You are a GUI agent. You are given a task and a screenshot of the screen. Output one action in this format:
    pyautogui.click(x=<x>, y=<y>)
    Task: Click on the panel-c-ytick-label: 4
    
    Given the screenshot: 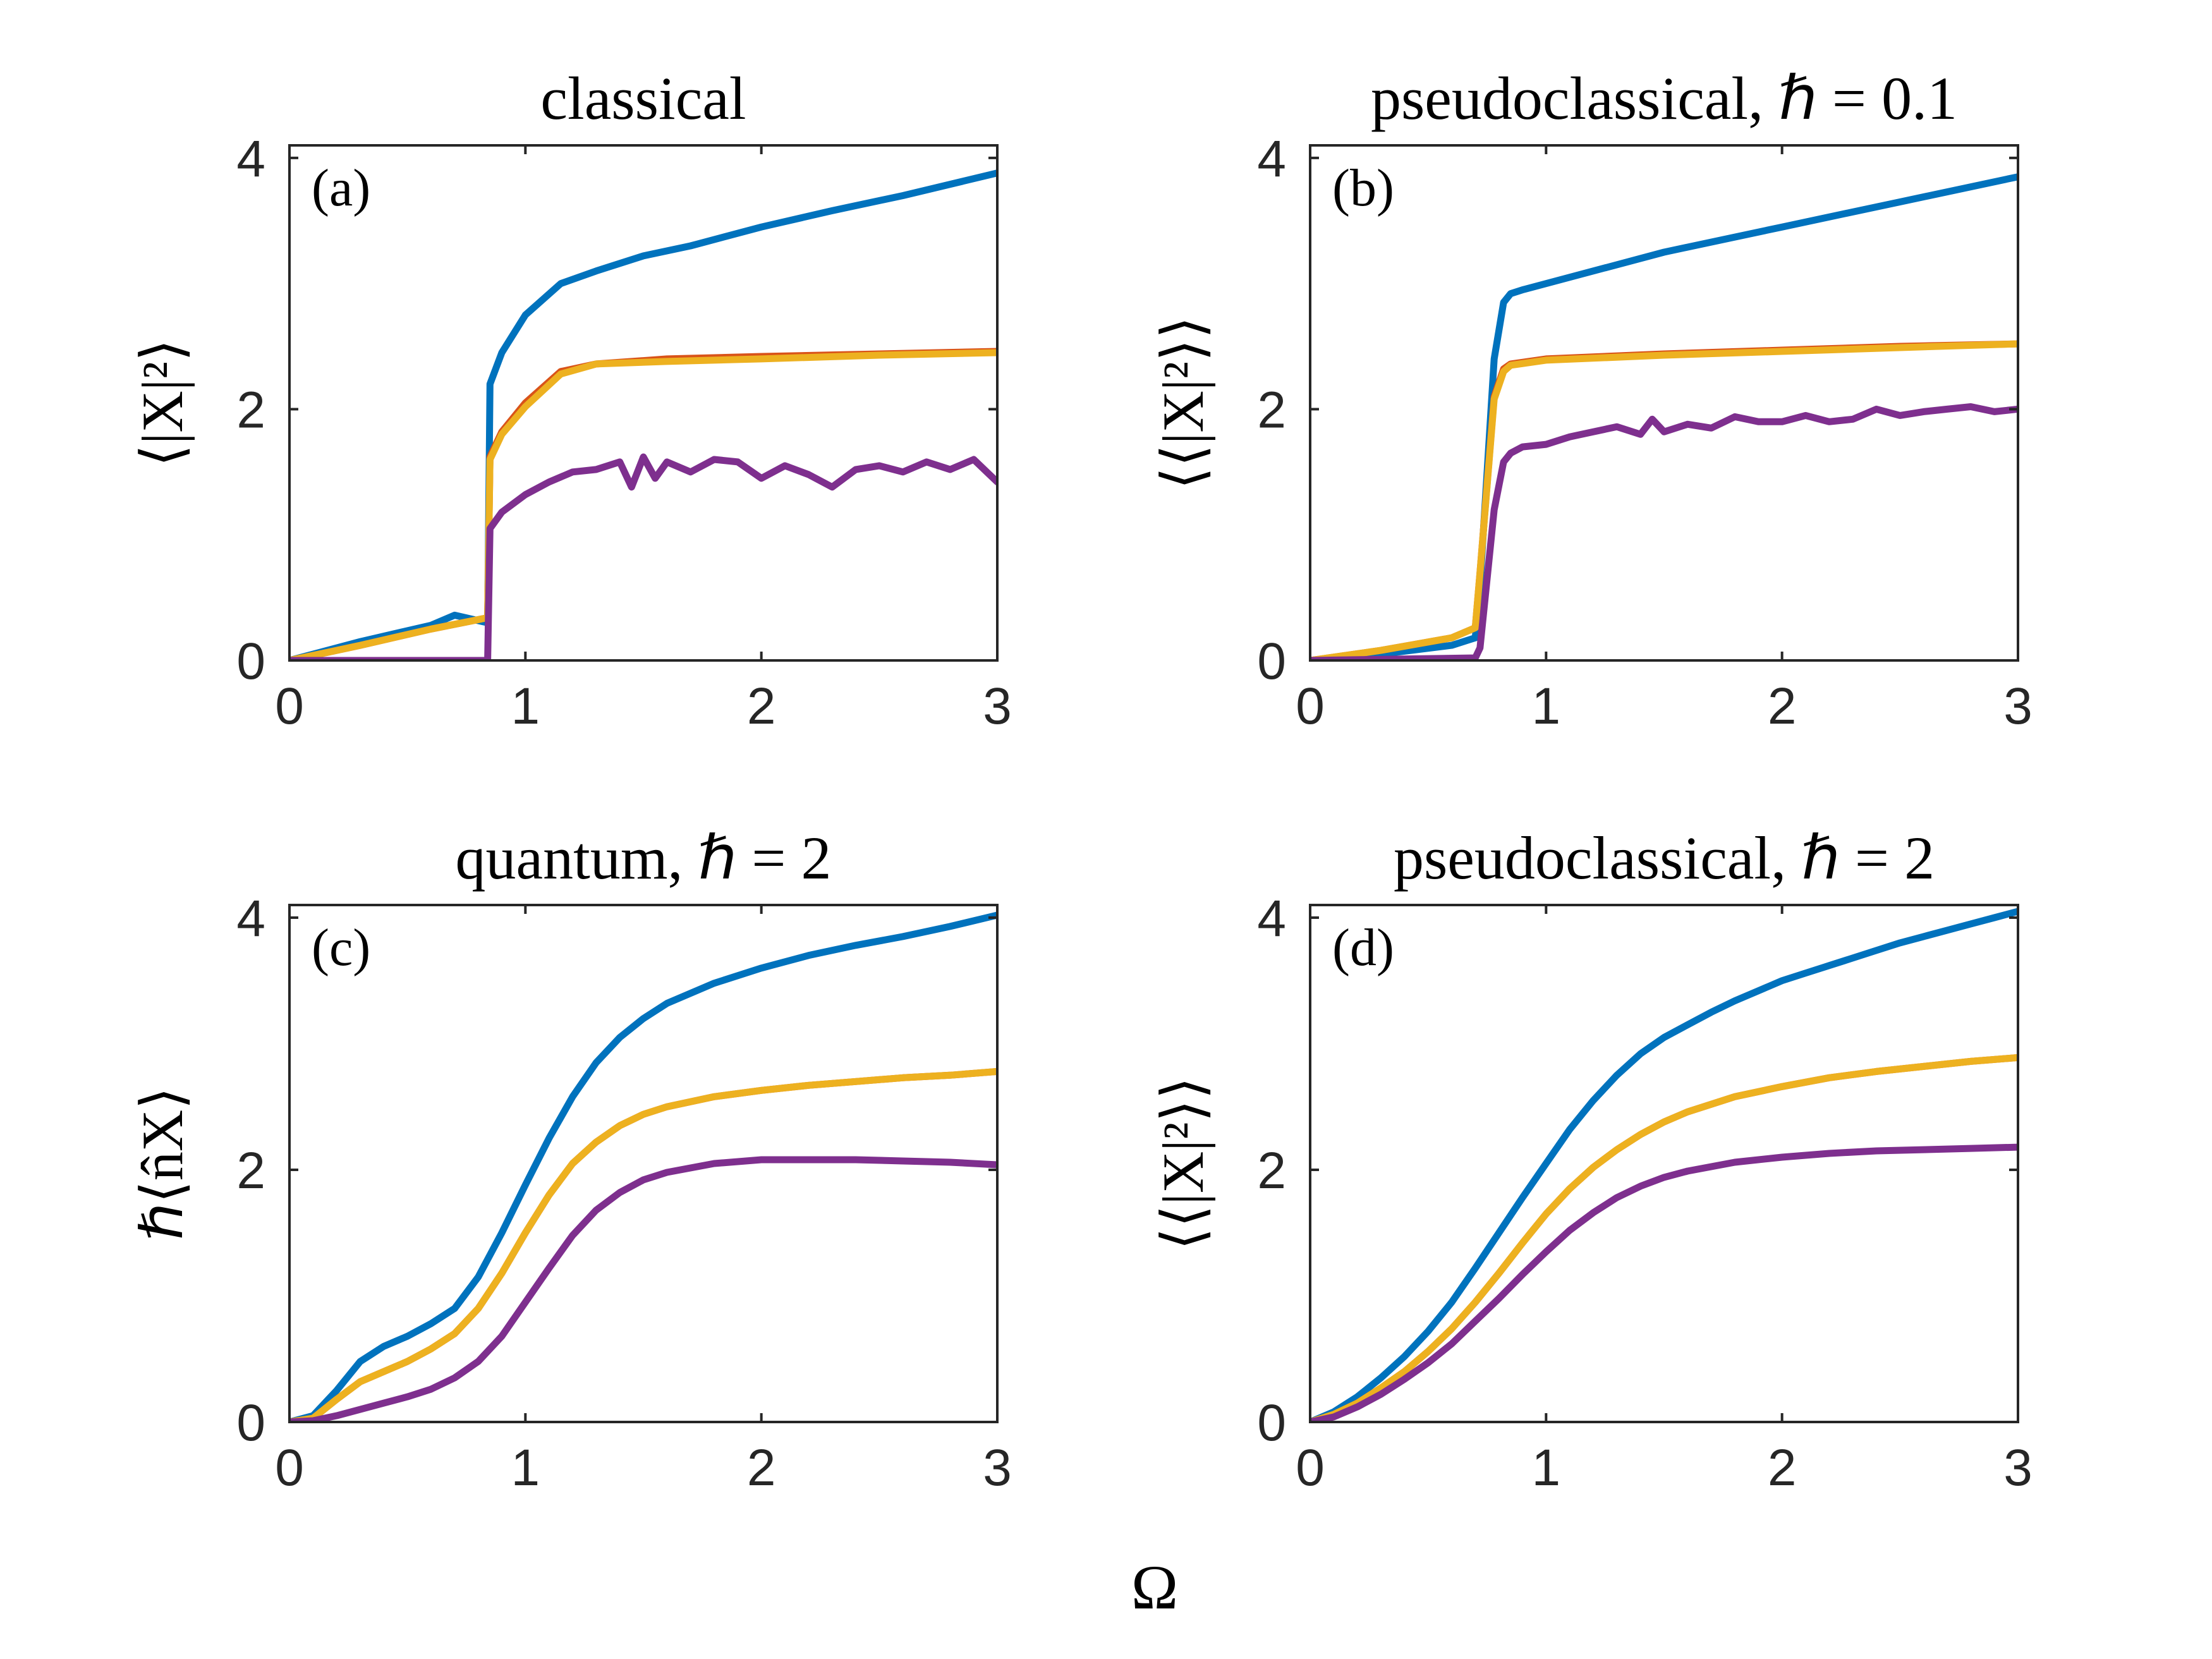 What is the action you would take?
    pyautogui.click(x=251, y=919)
    